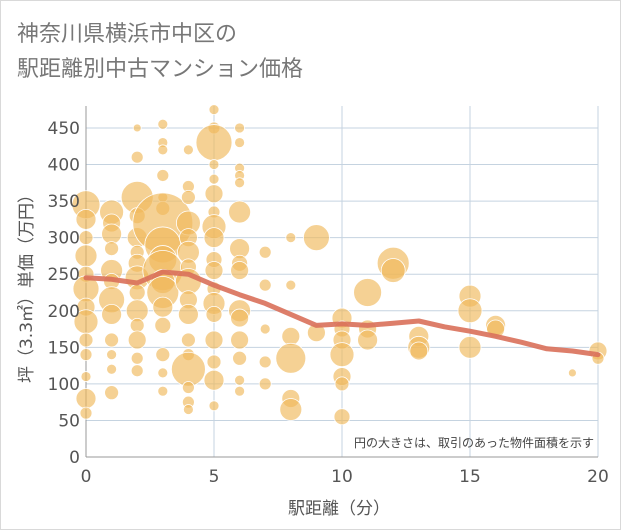 Image resolution: width=621 pixels, height=530 pixels. Describe the element at coordinates (64, 202) in the screenshot. I see `y-tick-label: 350` at that location.